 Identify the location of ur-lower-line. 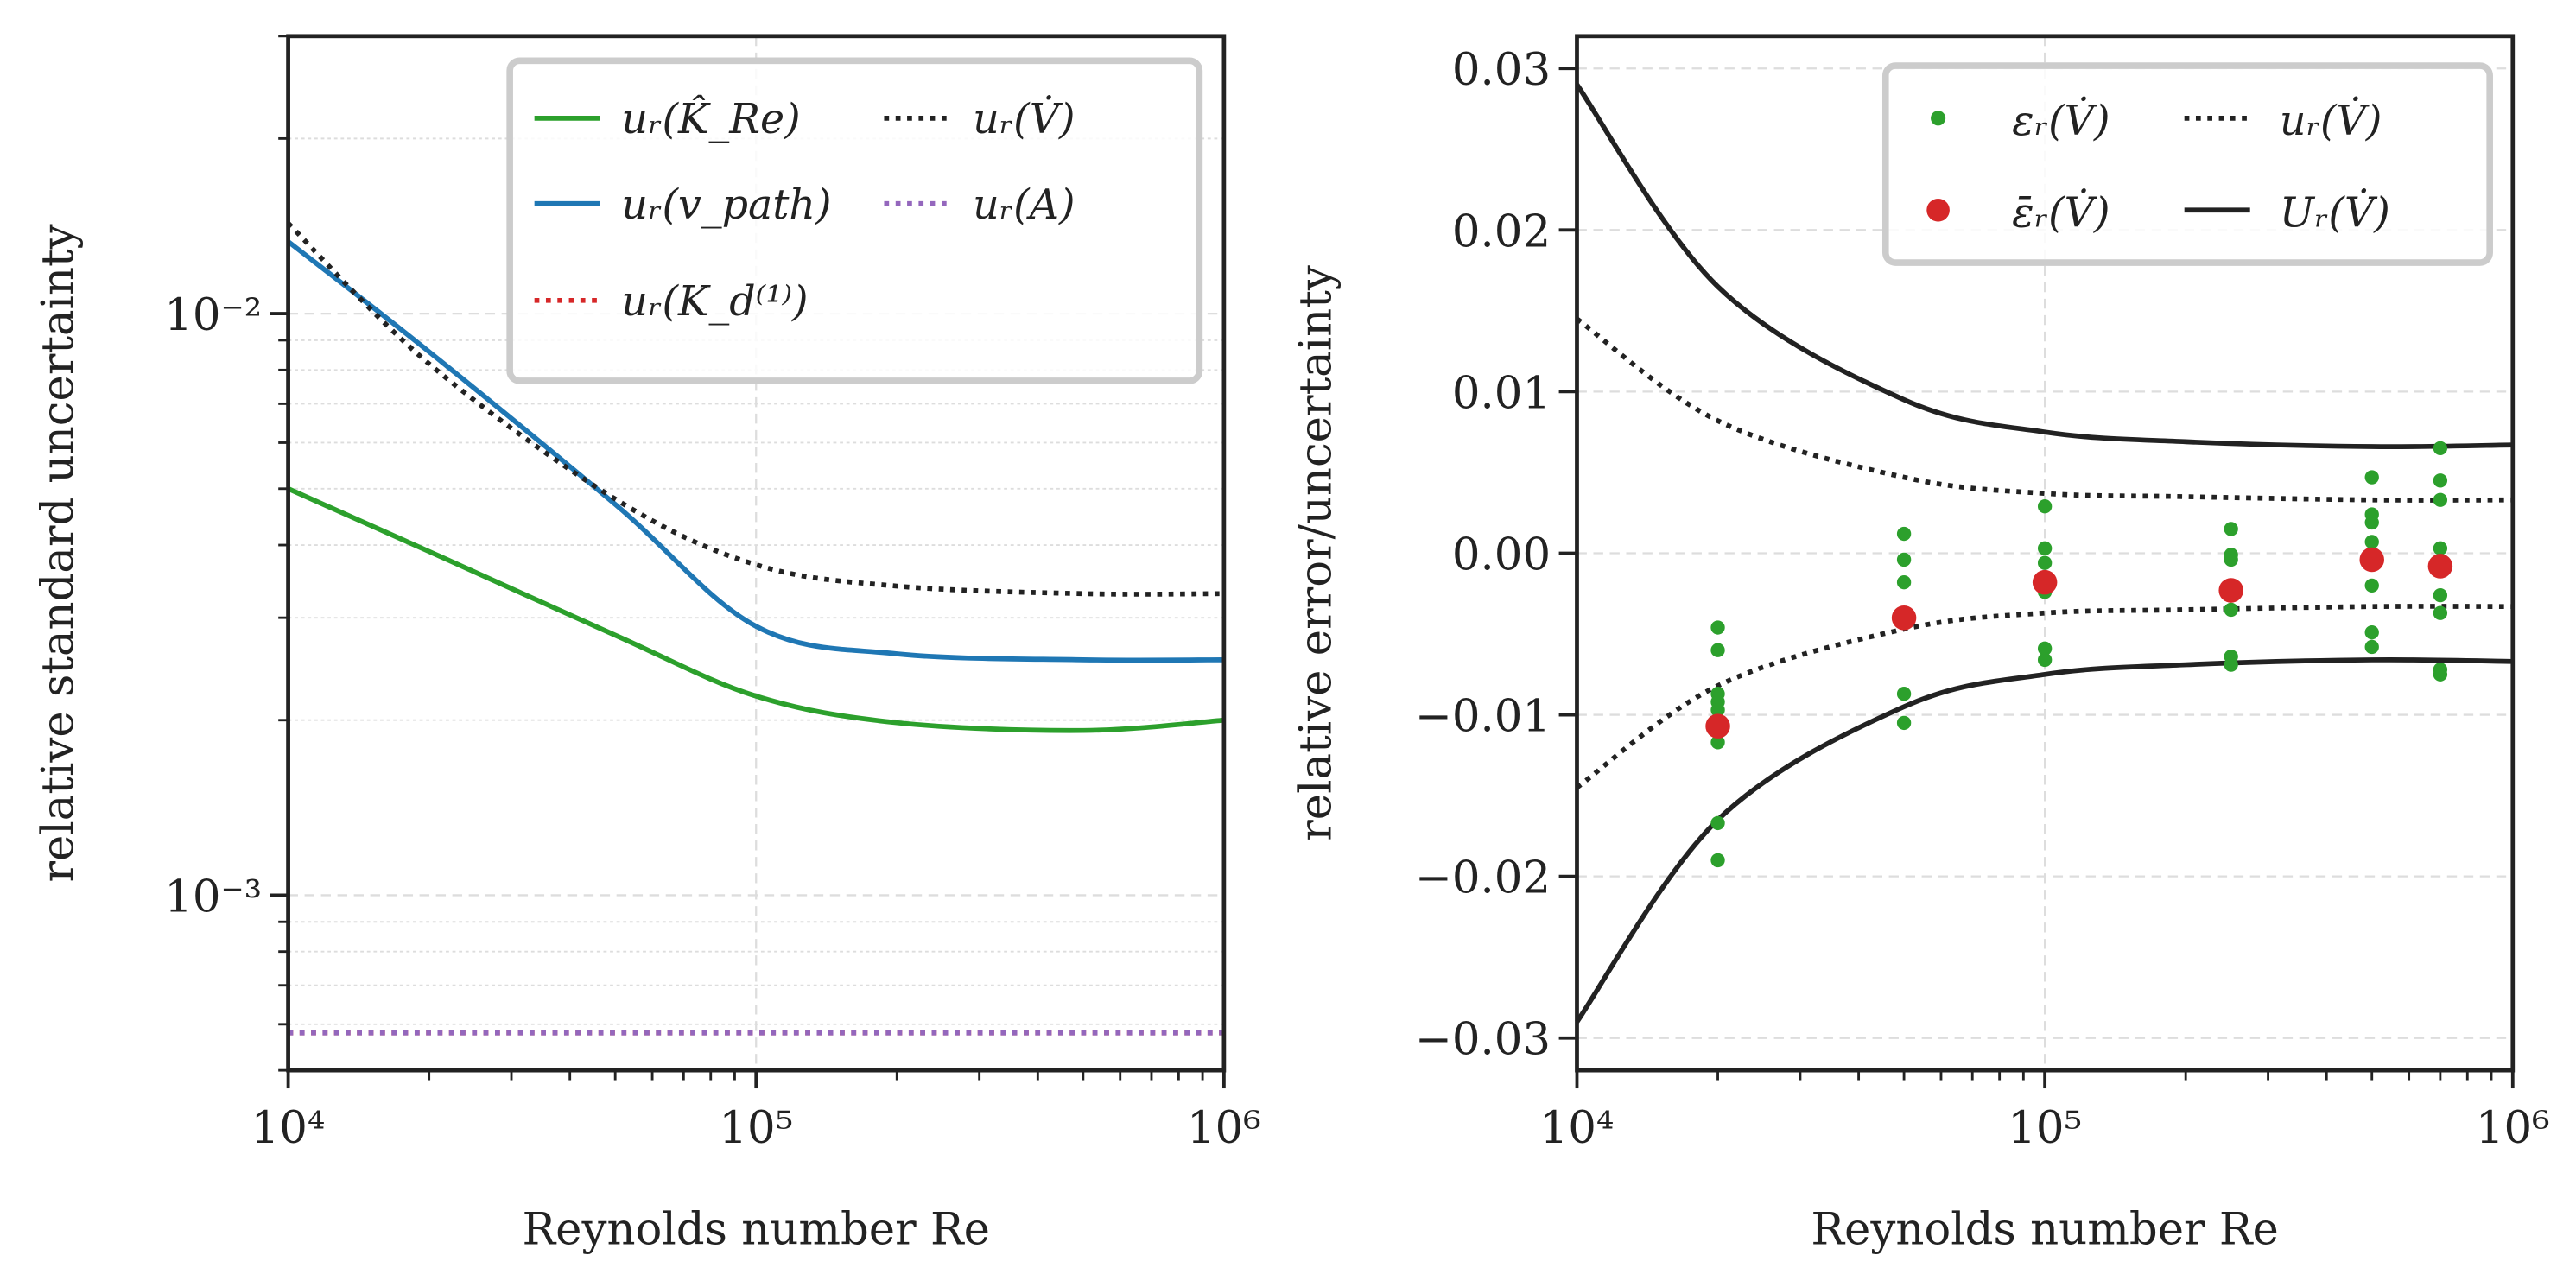
(2044, 697).